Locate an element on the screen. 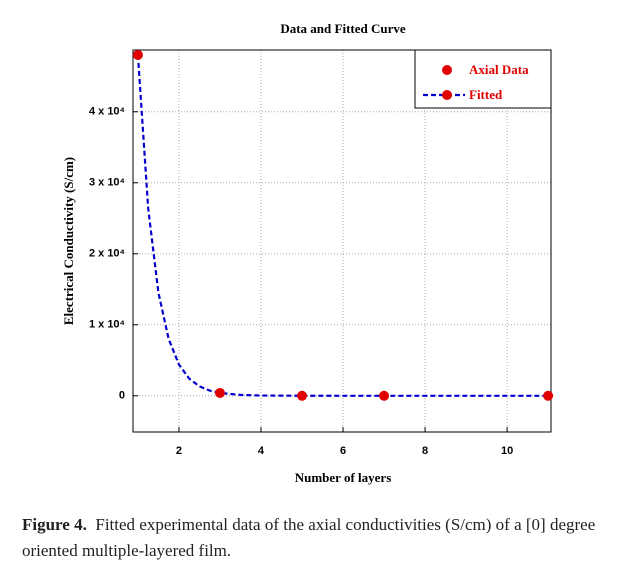 The height and width of the screenshot is (582, 624). y-tick-label: 1 x 10⁴ is located at coordinates (107, 325).